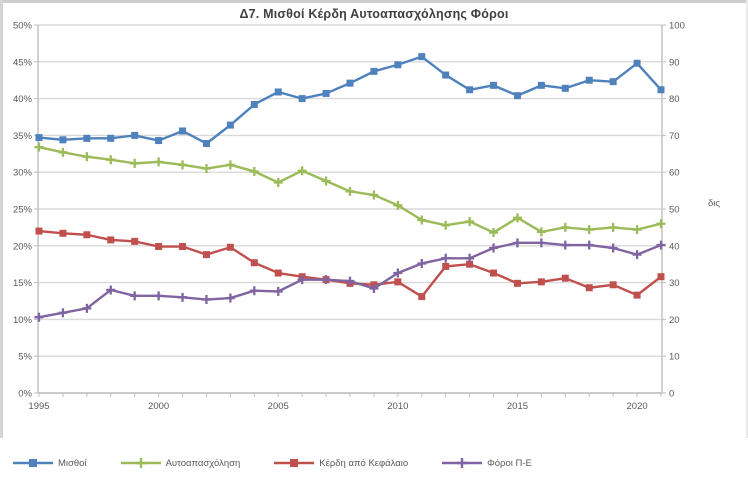 This screenshot has height=498, width=748. Describe the element at coordinates (180, 463) in the screenshot. I see `legend-item: Αυτοαπασχόληση` at that location.